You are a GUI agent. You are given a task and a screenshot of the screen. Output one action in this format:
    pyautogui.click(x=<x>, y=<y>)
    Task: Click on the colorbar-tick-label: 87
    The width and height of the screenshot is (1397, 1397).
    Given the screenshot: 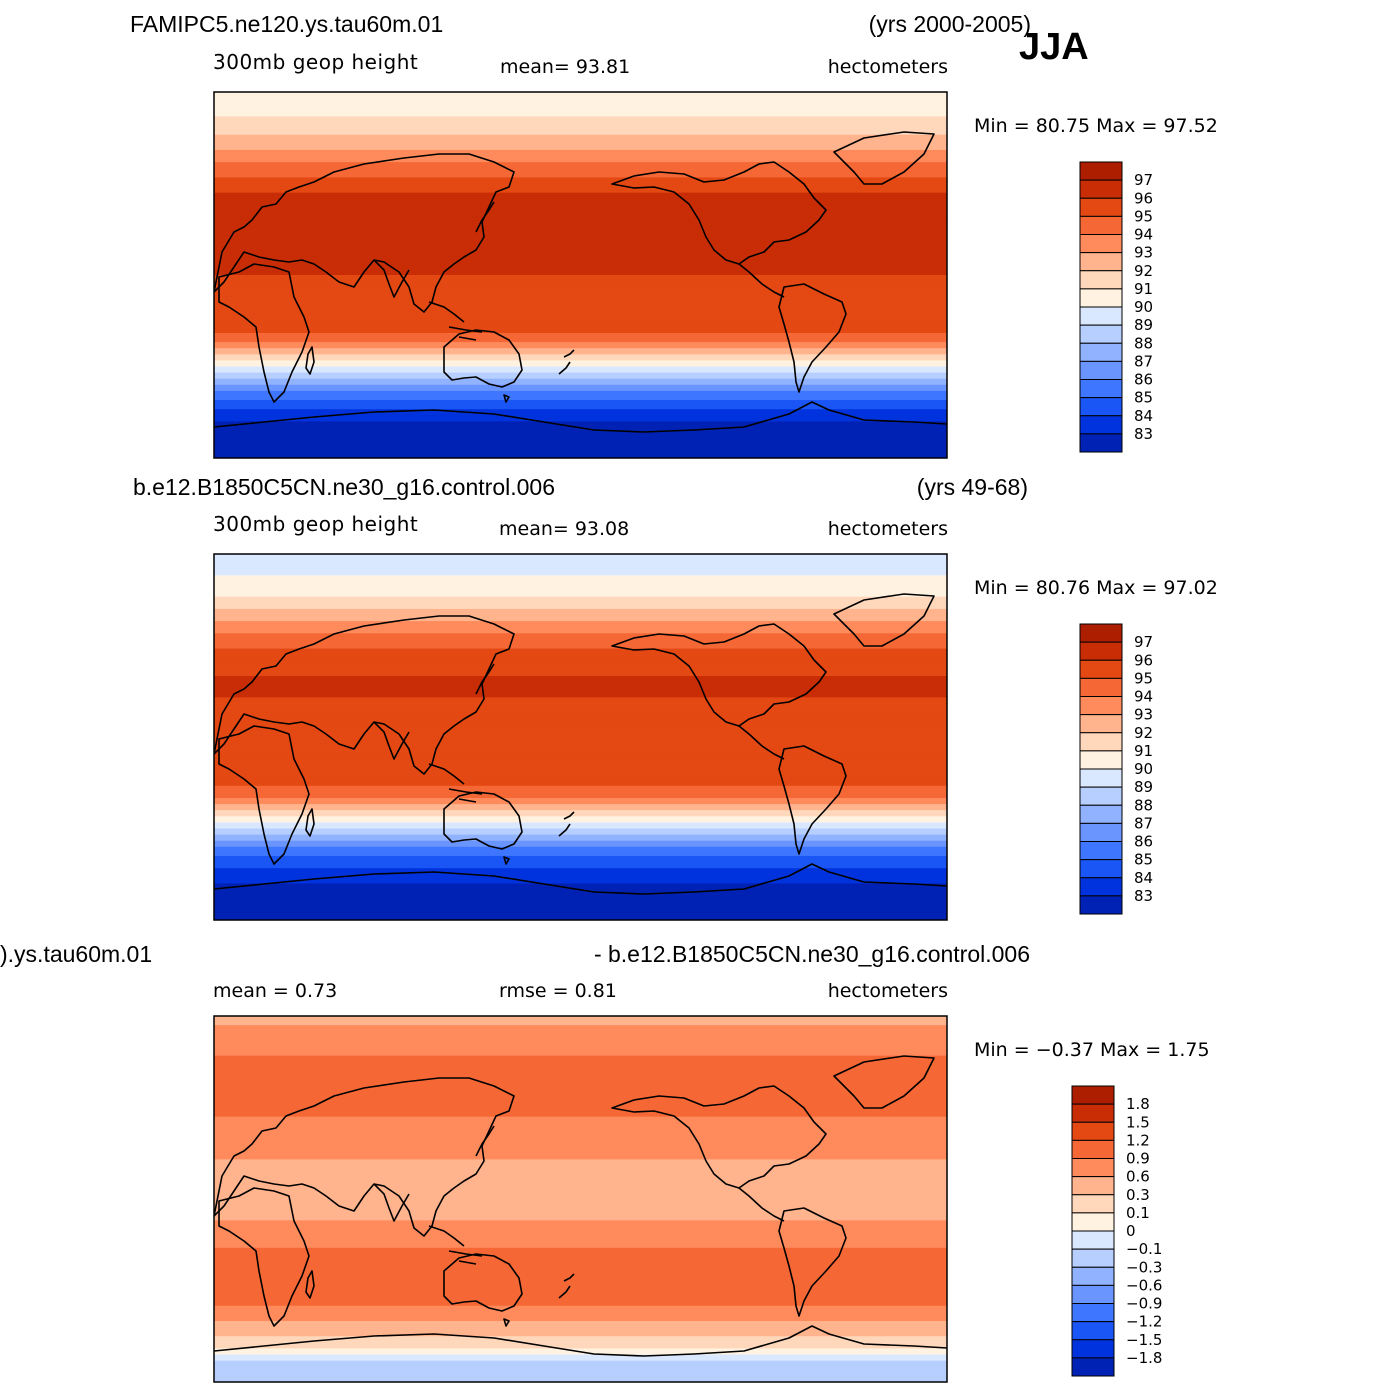 What is the action you would take?
    pyautogui.click(x=1143, y=361)
    